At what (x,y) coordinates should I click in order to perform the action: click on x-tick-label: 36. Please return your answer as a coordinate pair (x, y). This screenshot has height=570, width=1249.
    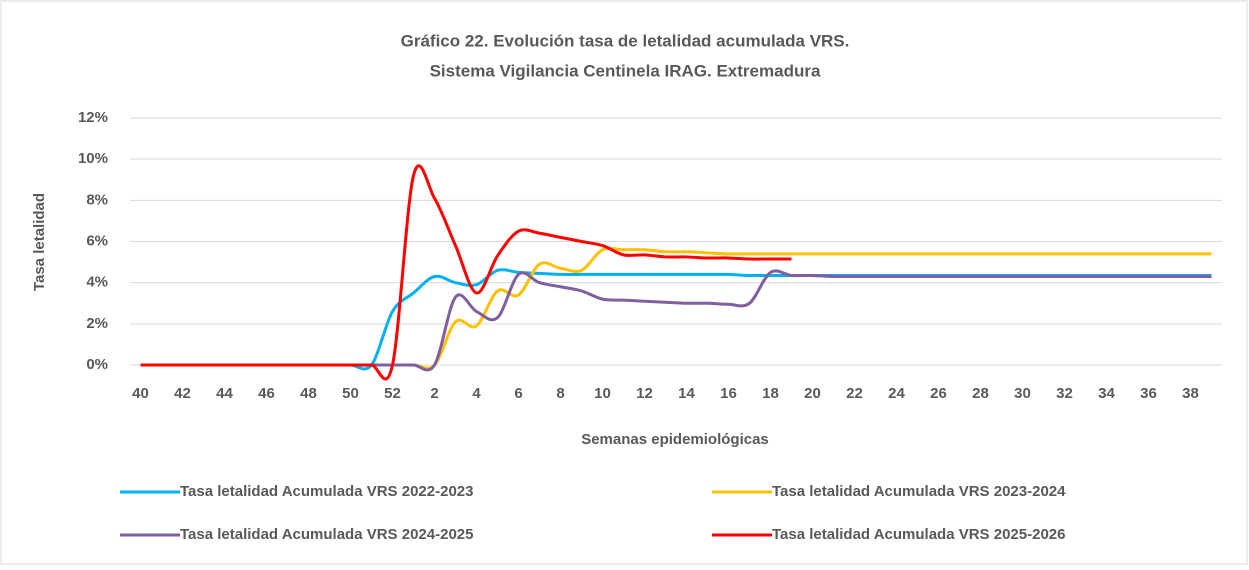
    Looking at the image, I should click on (1148, 393).